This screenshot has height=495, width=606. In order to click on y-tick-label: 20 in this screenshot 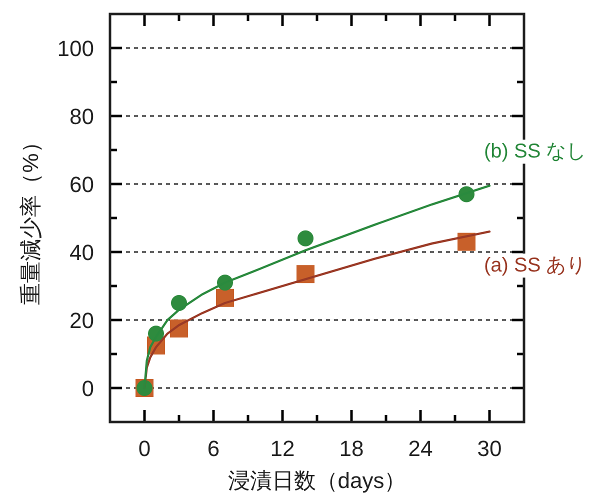, I will do `click(82, 320)`.